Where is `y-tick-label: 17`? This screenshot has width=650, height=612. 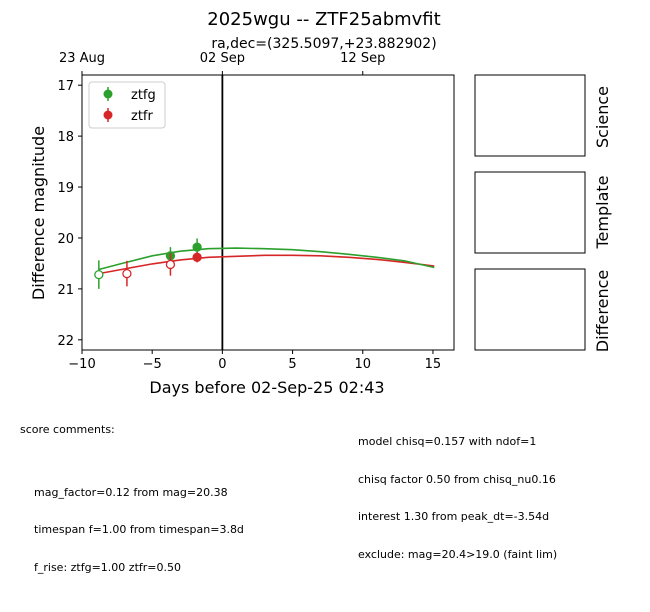
y-tick-label: 17 is located at coordinates (65, 86).